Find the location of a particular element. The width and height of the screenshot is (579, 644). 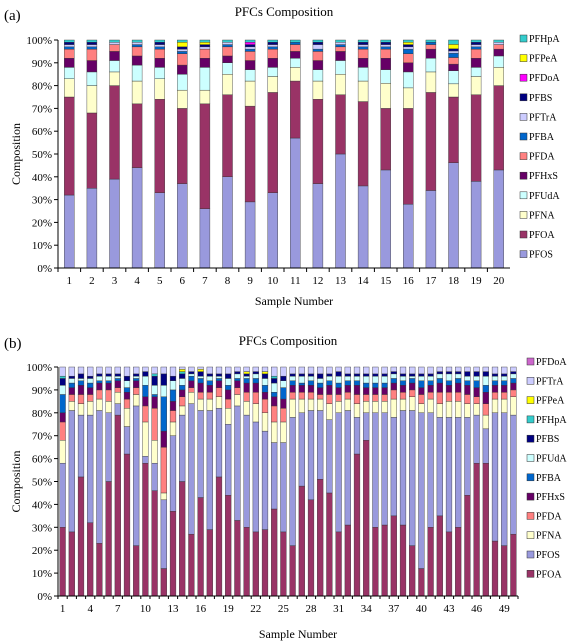

x-tick-label: 9 is located at coordinates (250, 281).